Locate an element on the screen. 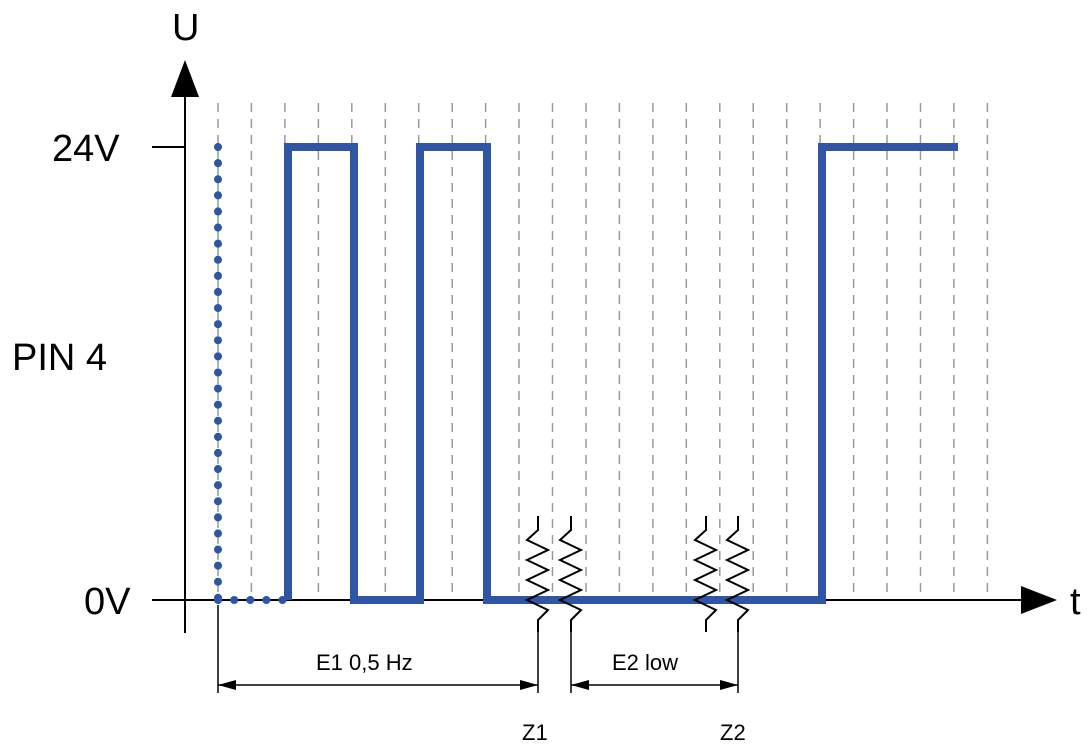 The height and width of the screenshot is (744, 1090). break-zigzag-z1-right is located at coordinates (570, 574).